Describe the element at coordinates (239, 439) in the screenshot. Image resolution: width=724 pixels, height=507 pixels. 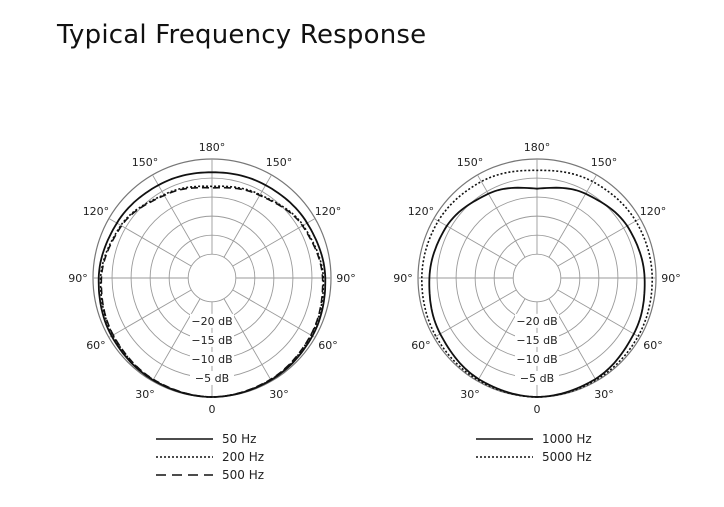
I see `legend-label: 50 Hz` at that location.